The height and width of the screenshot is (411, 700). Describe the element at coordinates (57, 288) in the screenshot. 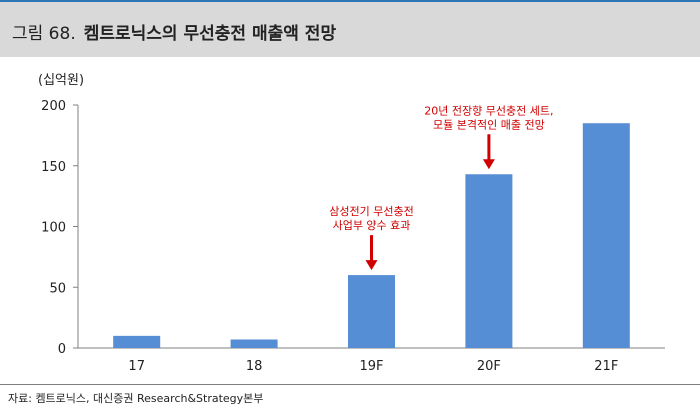

I see `y-tick-label: 50` at that location.